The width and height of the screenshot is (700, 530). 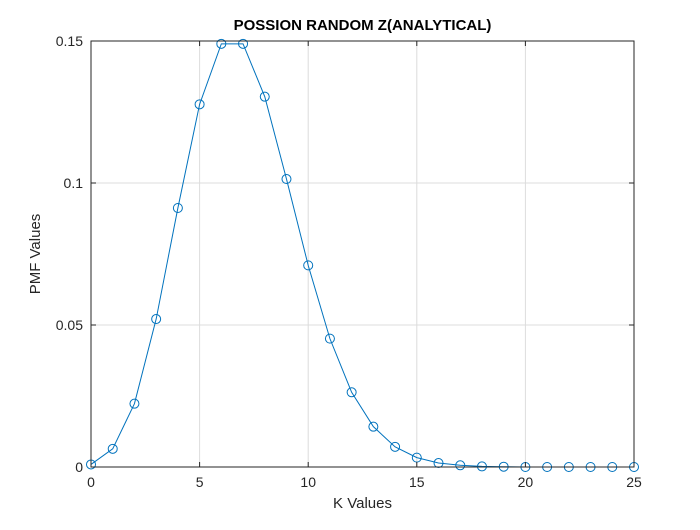 I want to click on x-tick-label: 5, so click(x=200, y=482).